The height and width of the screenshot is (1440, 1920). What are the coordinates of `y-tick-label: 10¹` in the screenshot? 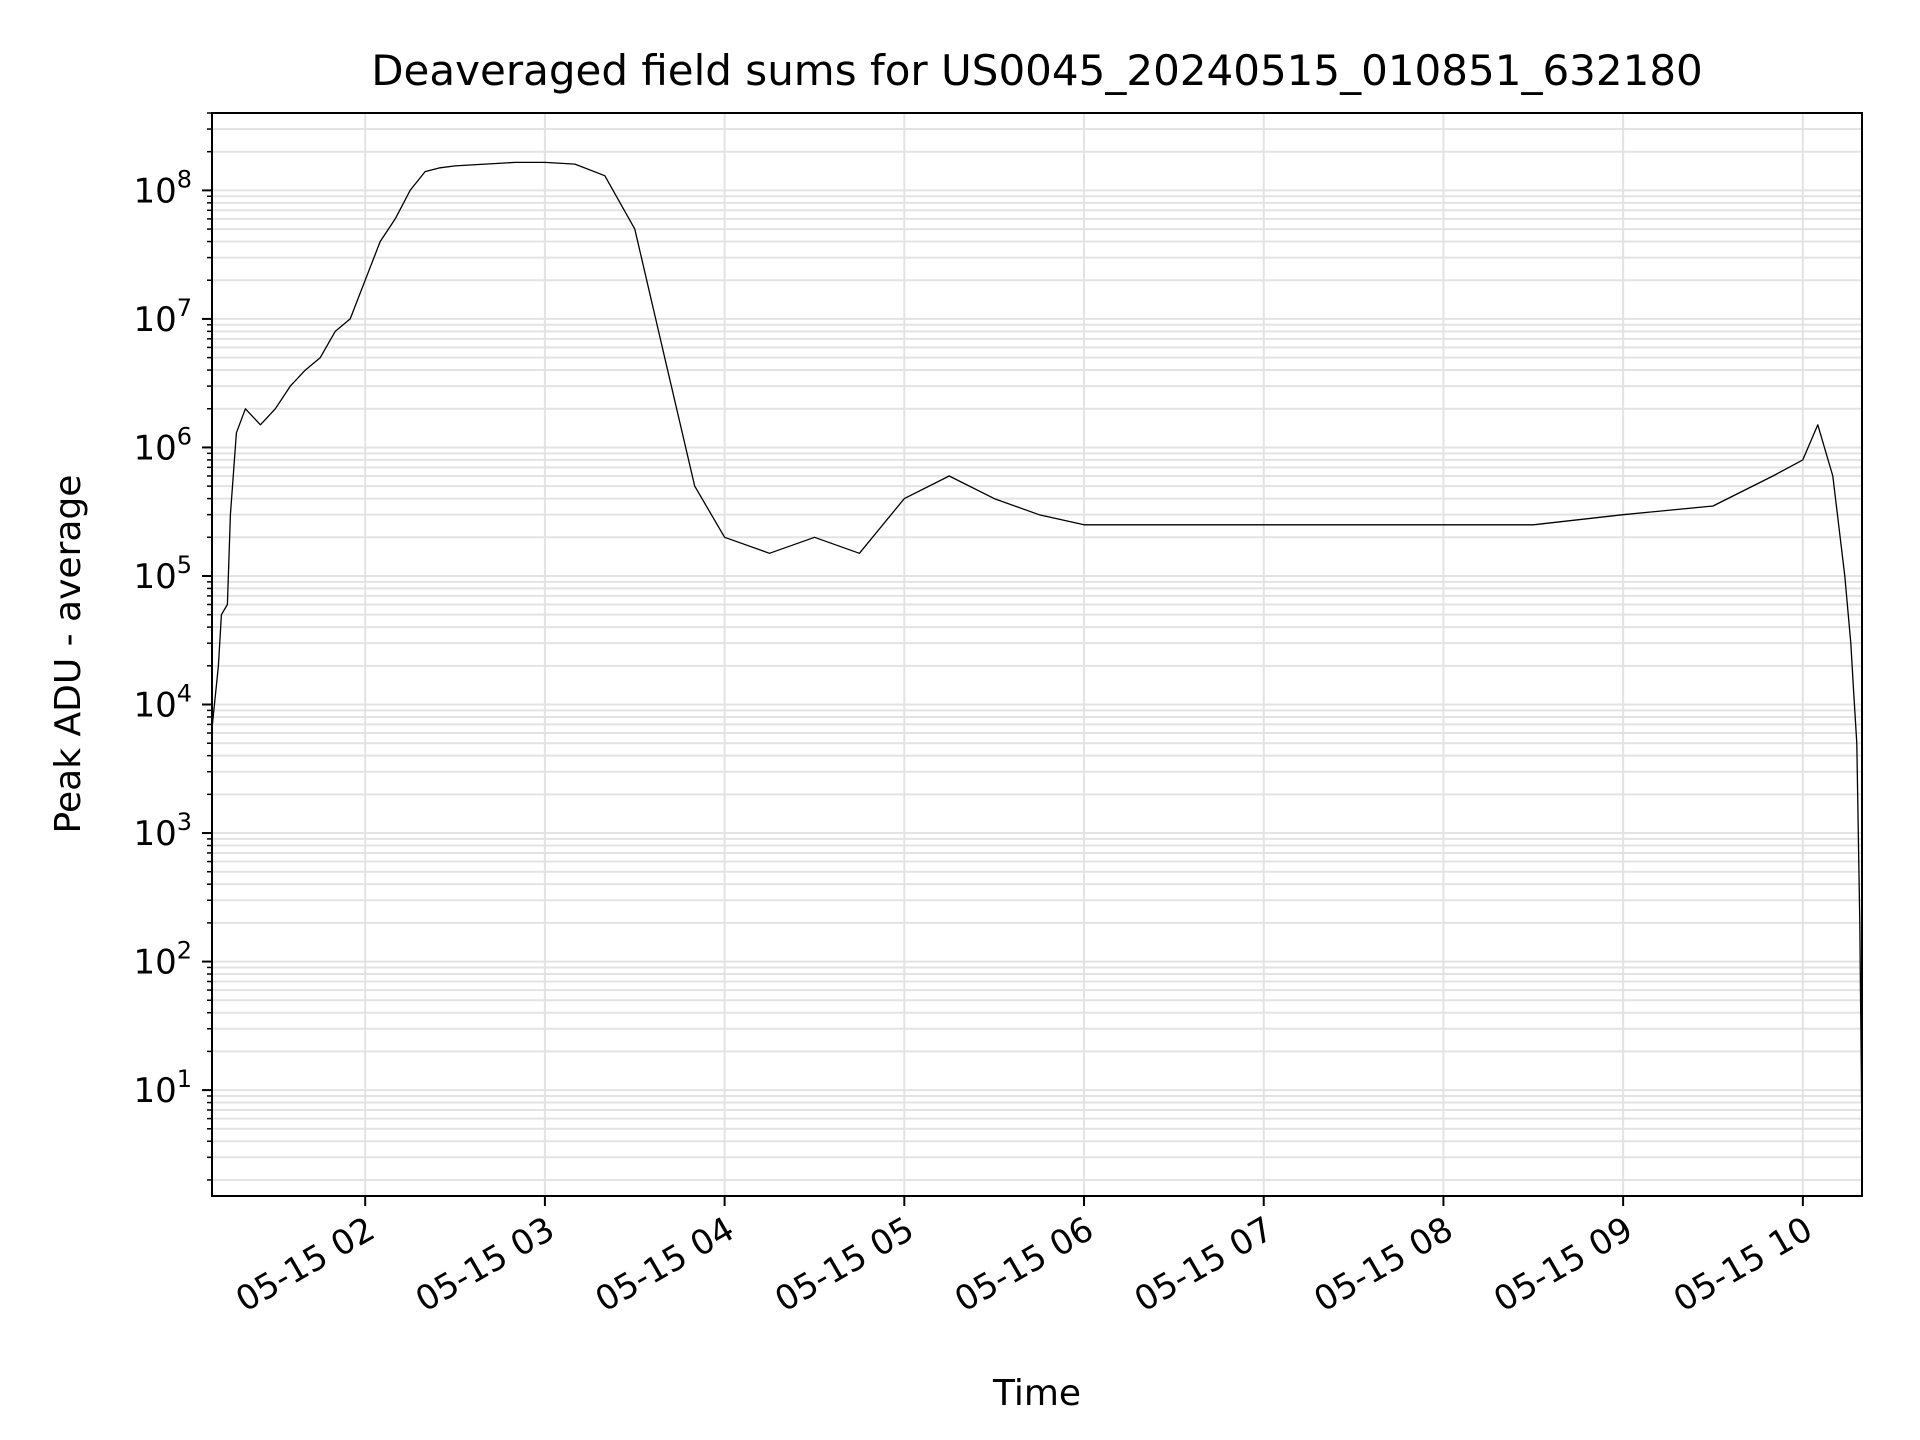 It's located at (162, 1088).